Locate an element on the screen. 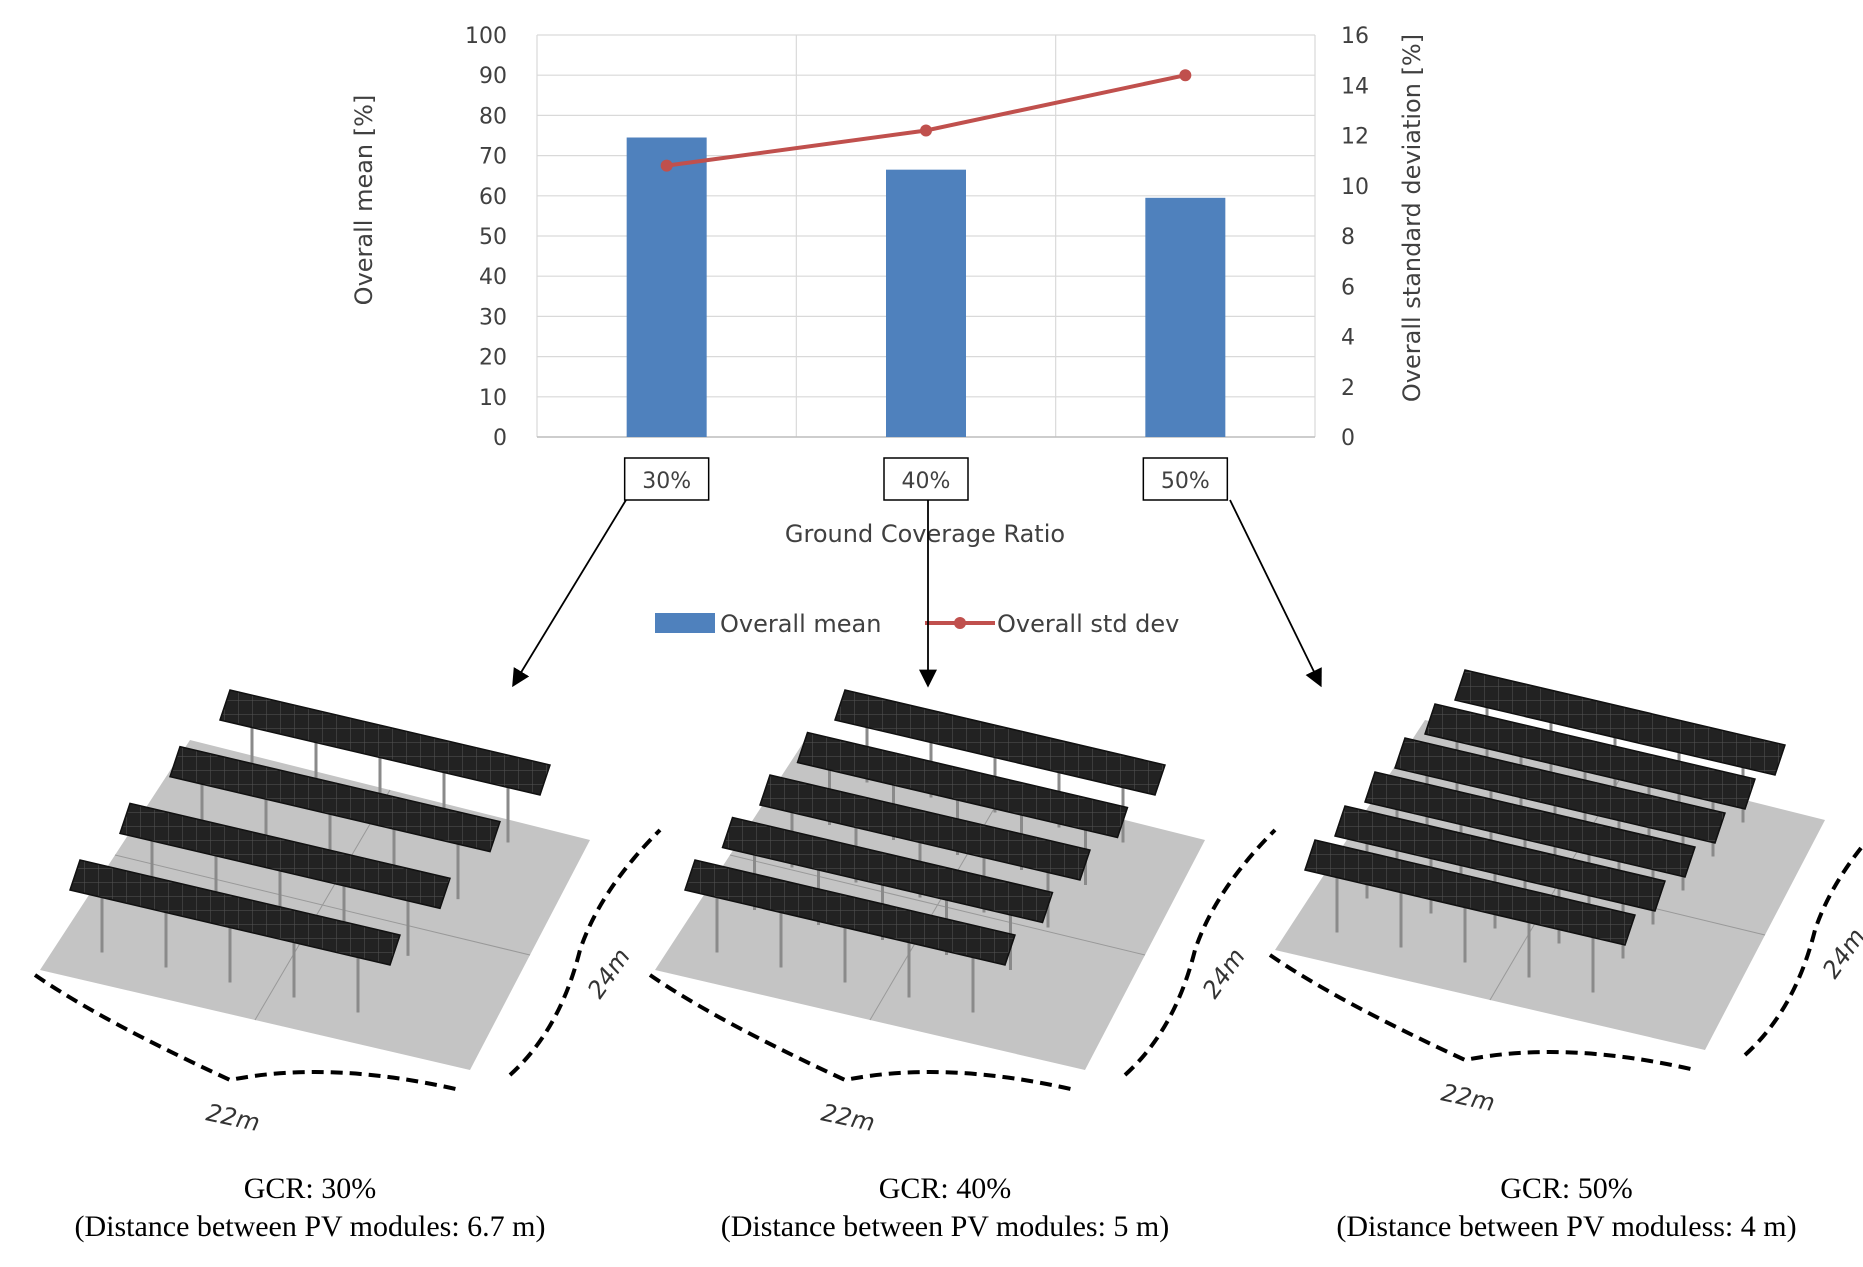 The width and height of the screenshot is (1863, 1267). caption-gcr-30-distance: (Distance between PV modules: 6.7 m) is located at coordinates (310, 1226).